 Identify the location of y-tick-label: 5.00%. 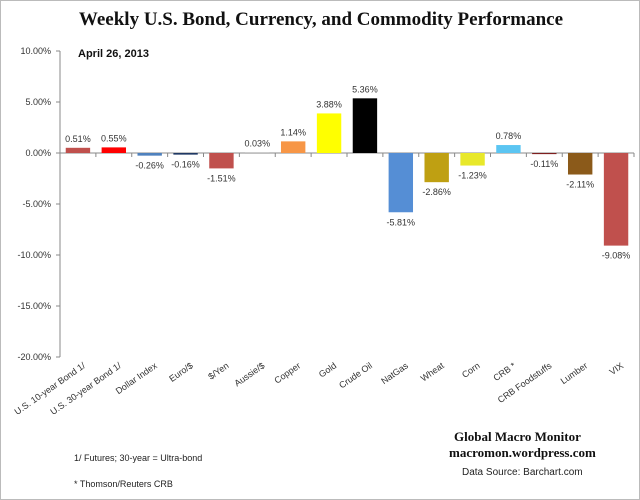
(38, 102).